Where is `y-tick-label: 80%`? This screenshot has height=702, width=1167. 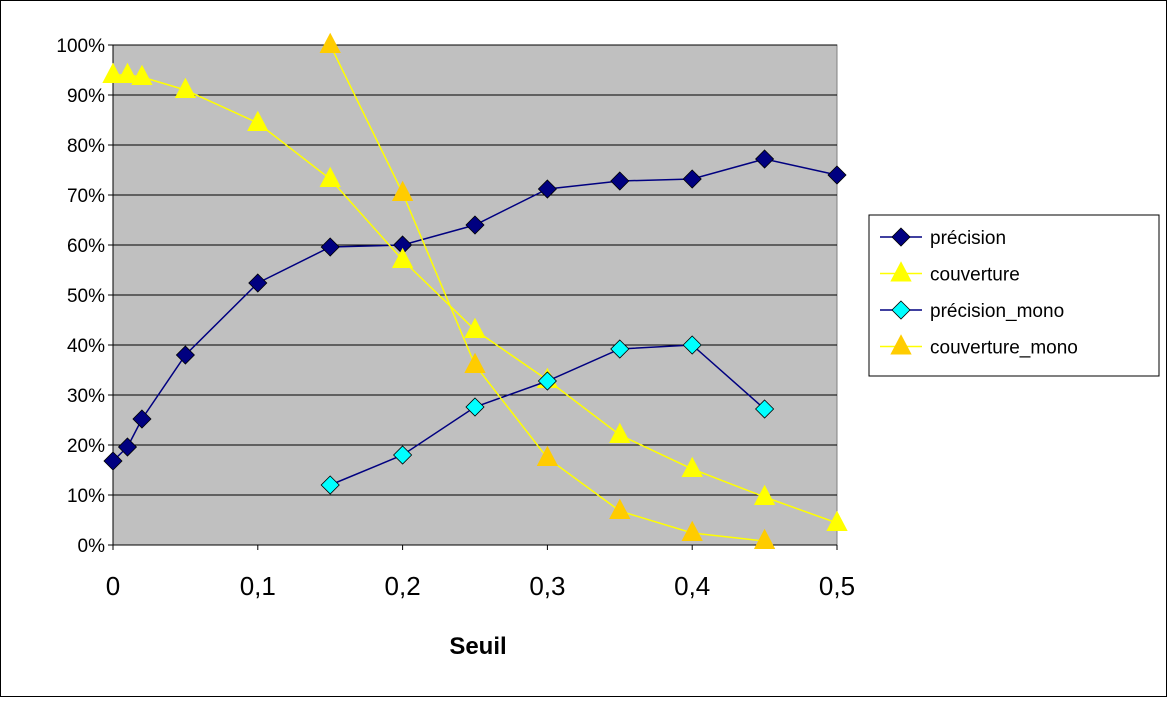 y-tick-label: 80% is located at coordinates (86, 146).